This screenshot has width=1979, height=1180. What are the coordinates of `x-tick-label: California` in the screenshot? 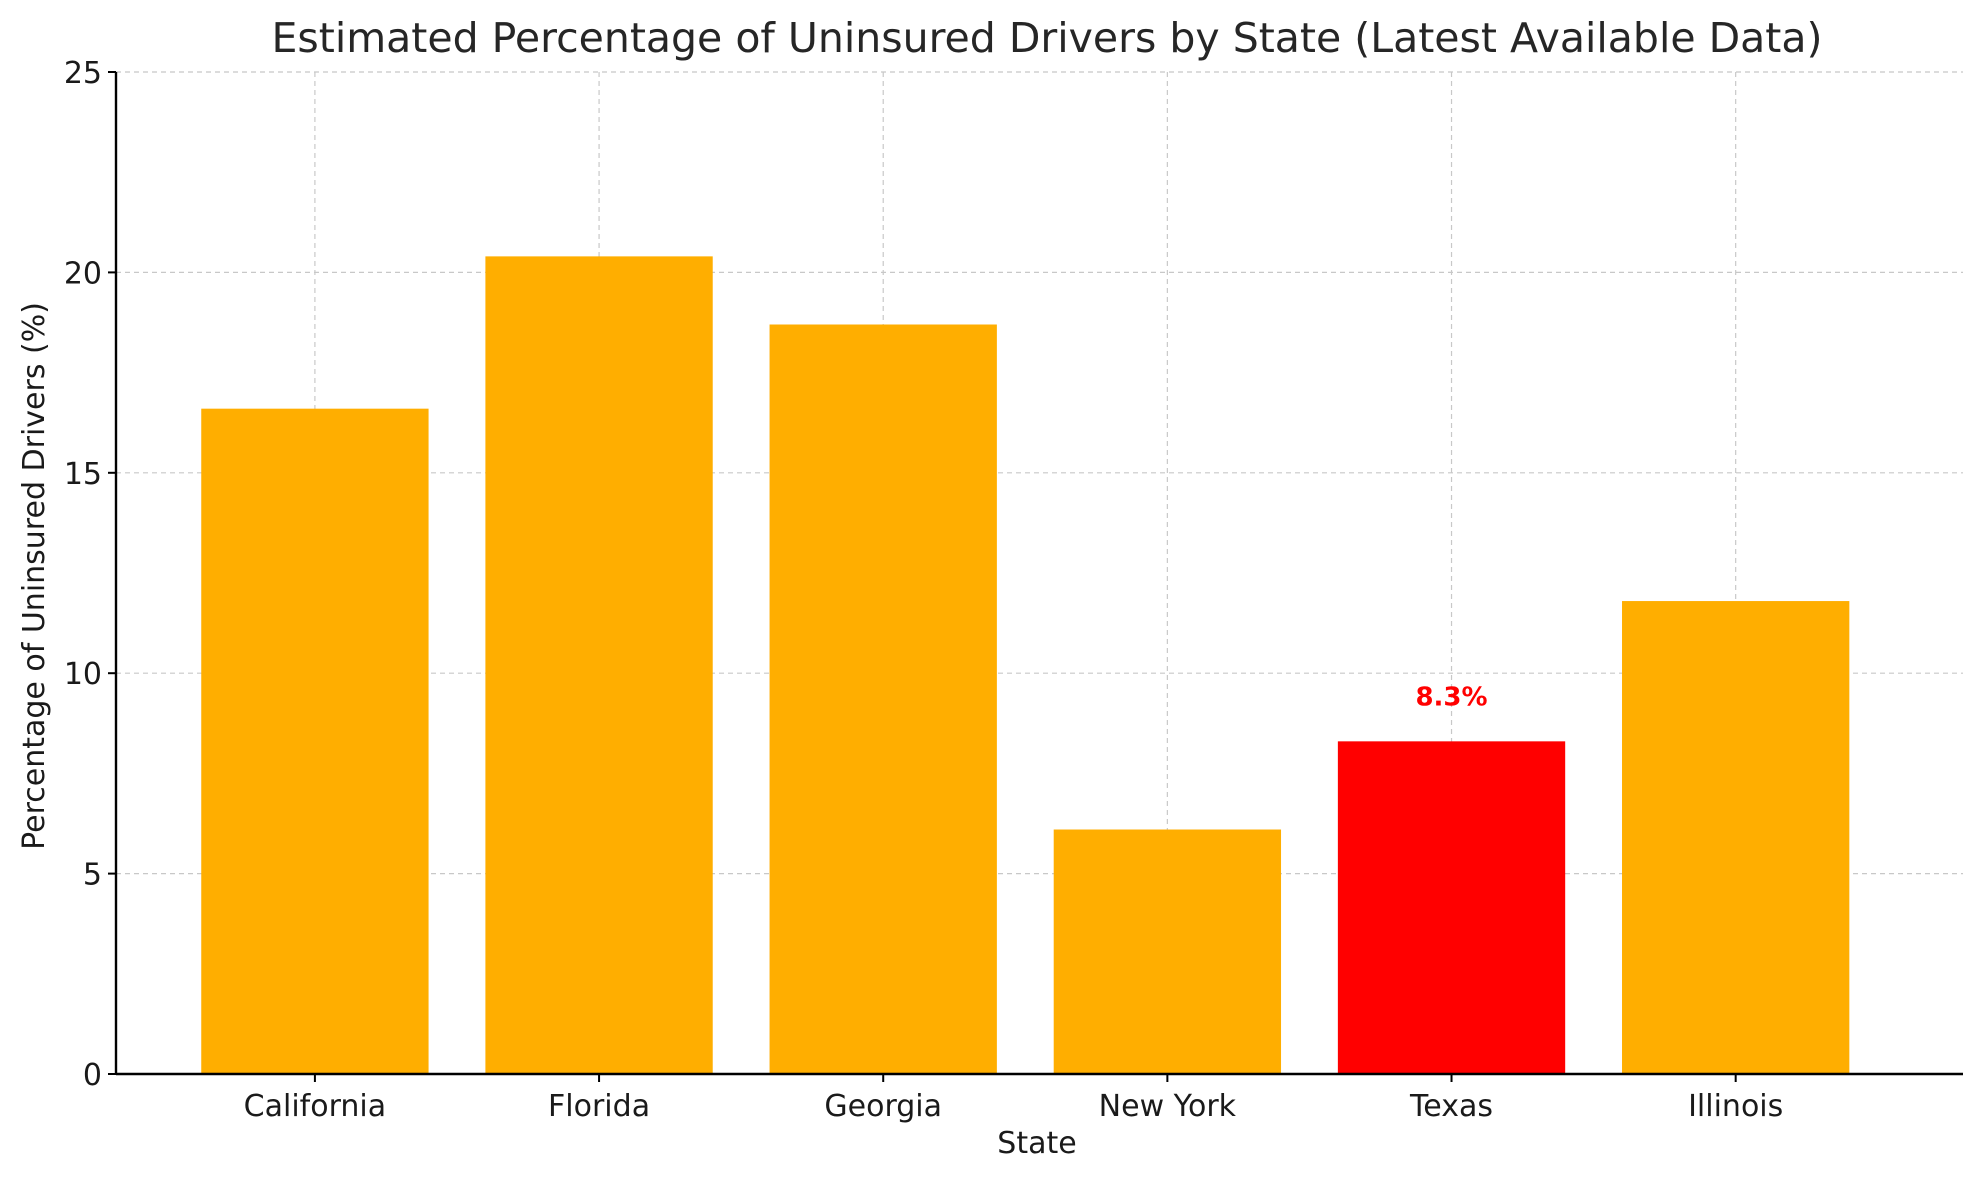 It's located at (315, 1106).